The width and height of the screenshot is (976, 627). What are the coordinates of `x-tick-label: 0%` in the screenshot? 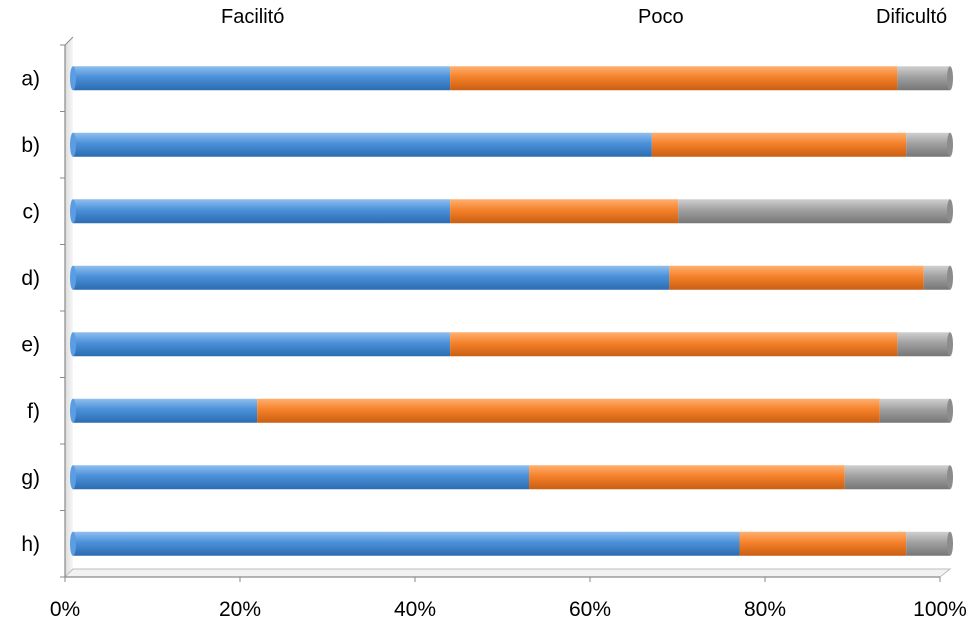 It's located at (65, 609).